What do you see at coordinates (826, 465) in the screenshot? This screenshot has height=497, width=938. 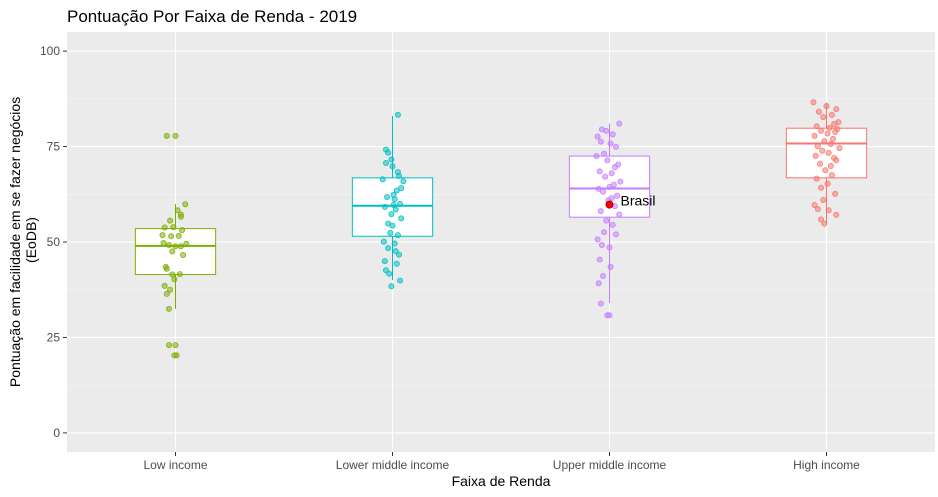 I see `x-tick-label: High income` at bounding box center [826, 465].